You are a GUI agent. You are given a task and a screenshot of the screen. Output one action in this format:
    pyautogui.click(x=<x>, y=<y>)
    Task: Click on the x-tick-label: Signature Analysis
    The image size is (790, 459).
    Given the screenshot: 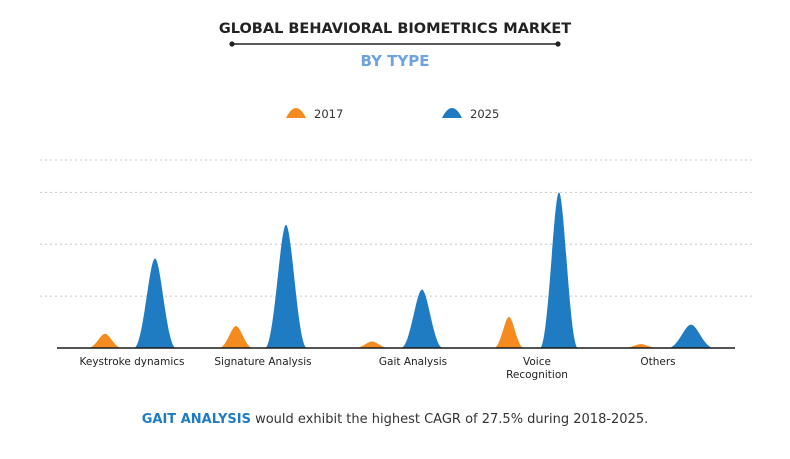 What is the action you would take?
    pyautogui.click(x=262, y=362)
    